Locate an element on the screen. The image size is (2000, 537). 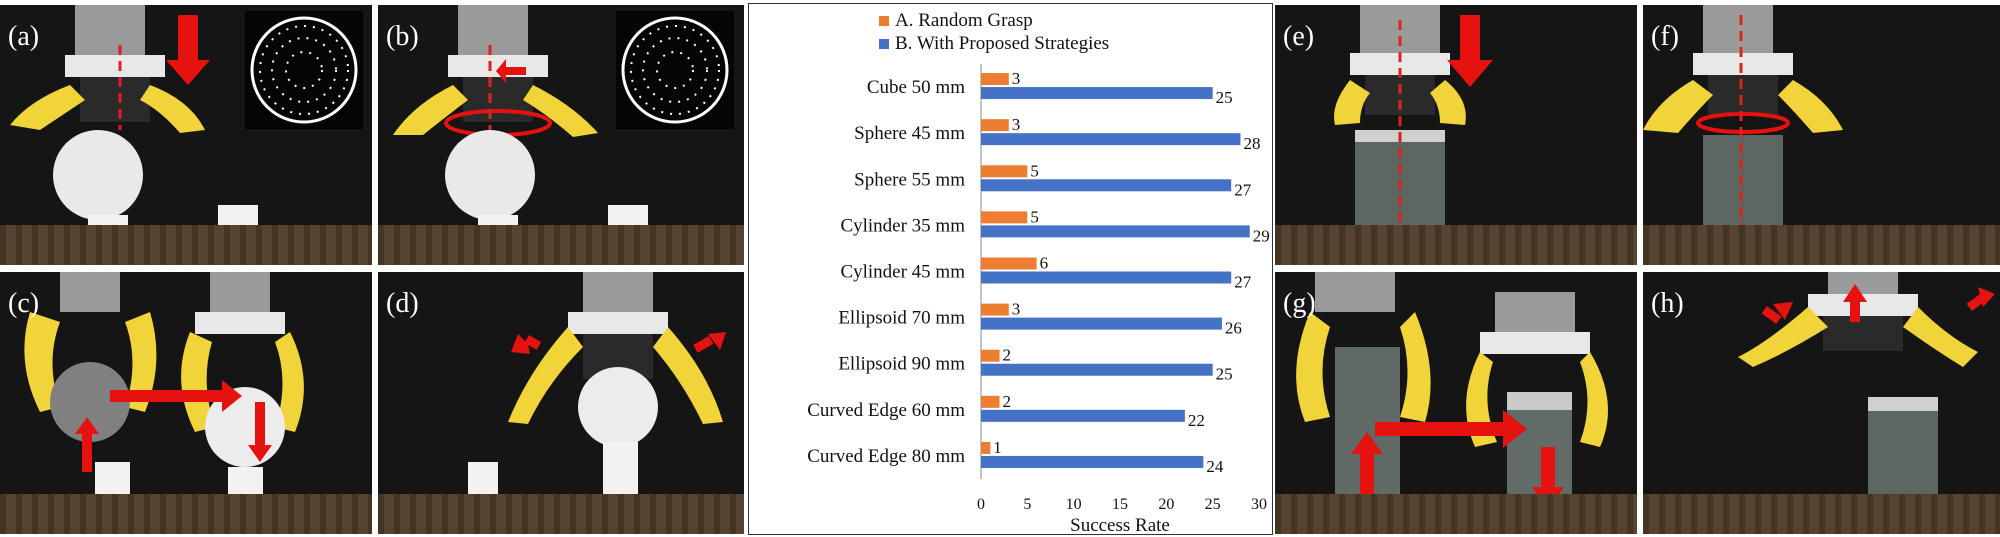
category-label: Cube 50 mm is located at coordinates (916, 87).